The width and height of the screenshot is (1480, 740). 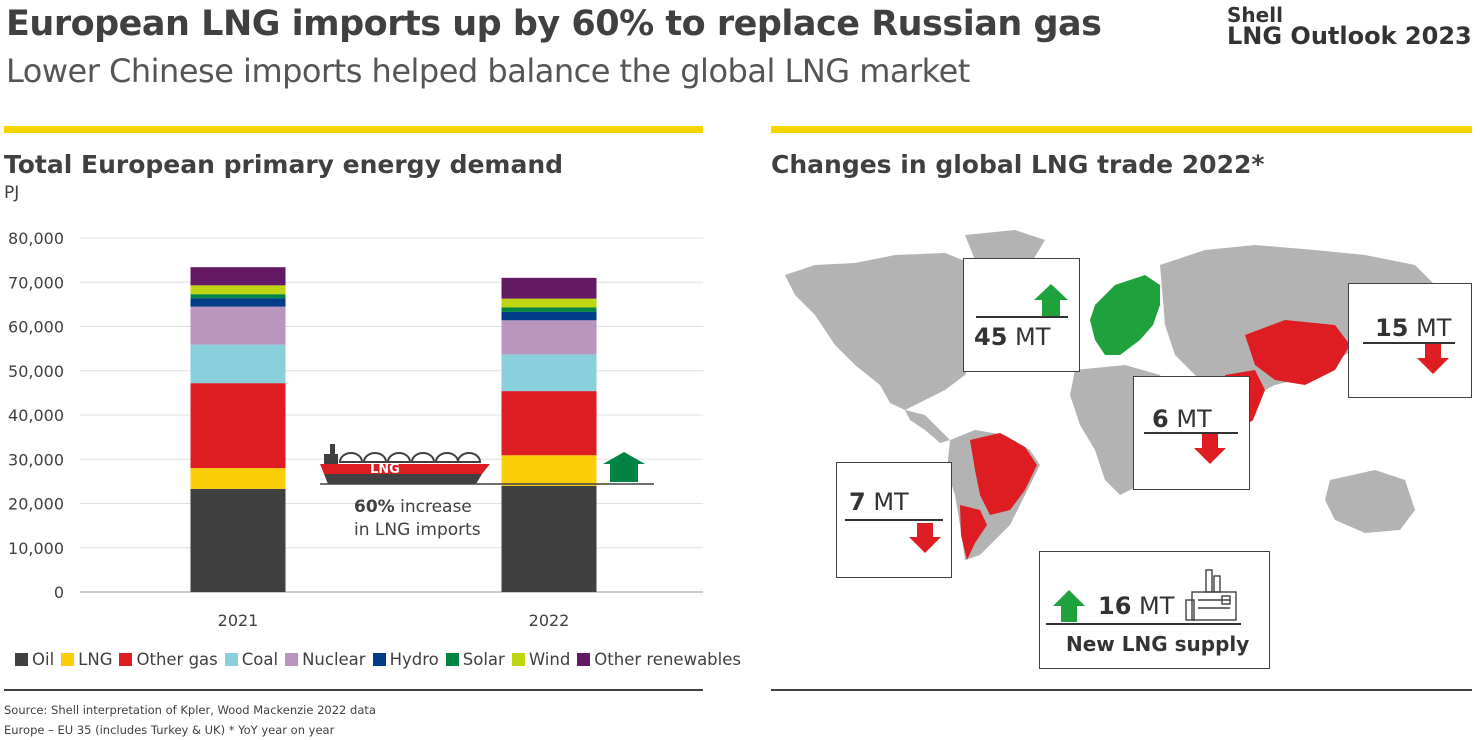 What do you see at coordinates (1121, 690) in the screenshot?
I see `right-bottom-rule` at bounding box center [1121, 690].